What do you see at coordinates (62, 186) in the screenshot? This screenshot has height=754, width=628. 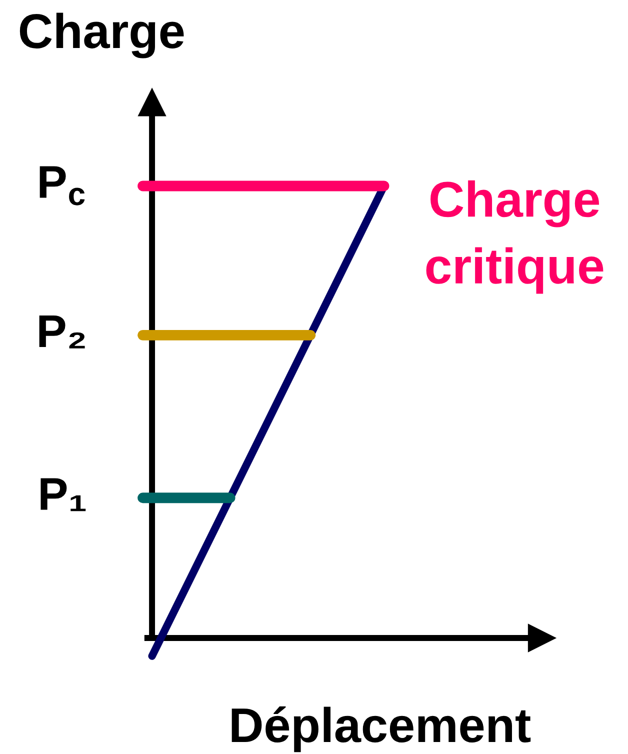 I see `ref-line-label: P$_{c}$` at bounding box center [62, 186].